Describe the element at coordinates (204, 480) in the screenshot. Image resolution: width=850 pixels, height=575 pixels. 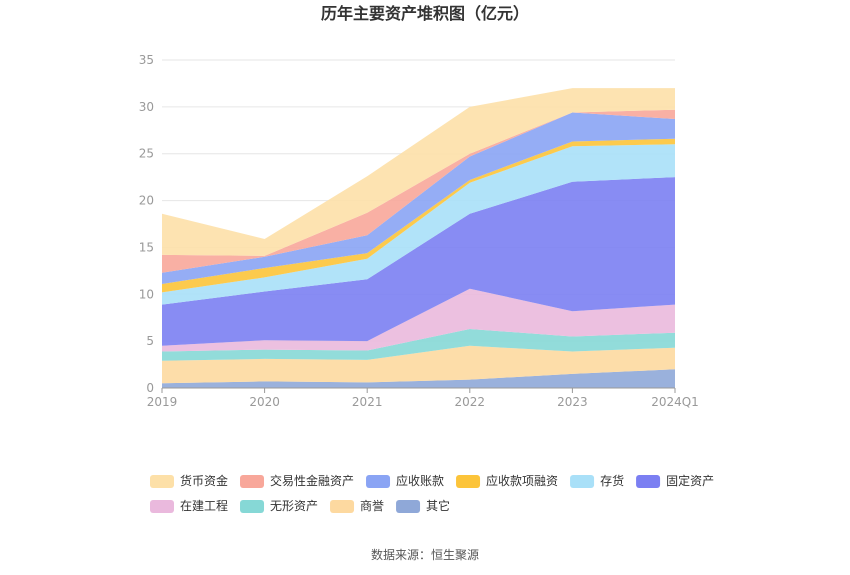
I see `legend-label: 货币资金` at that location.